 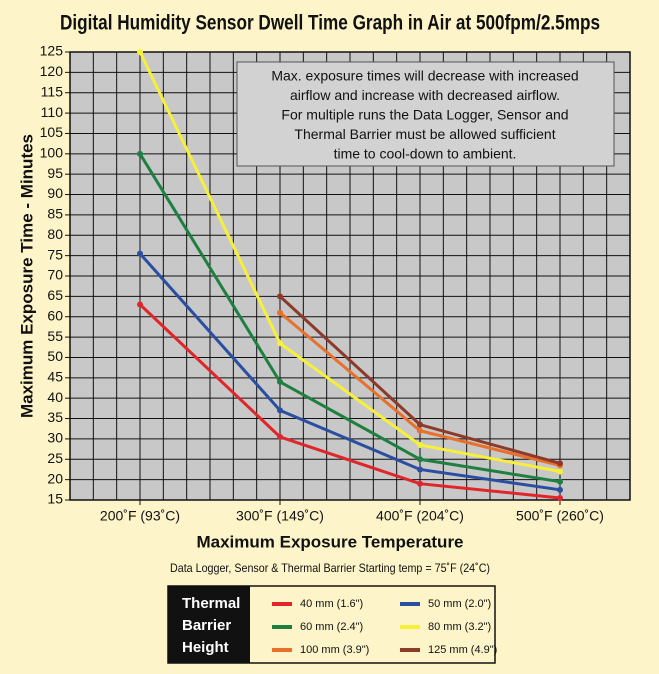 What do you see at coordinates (55, 295) in the screenshot?
I see `y-tick-label: 65` at bounding box center [55, 295].